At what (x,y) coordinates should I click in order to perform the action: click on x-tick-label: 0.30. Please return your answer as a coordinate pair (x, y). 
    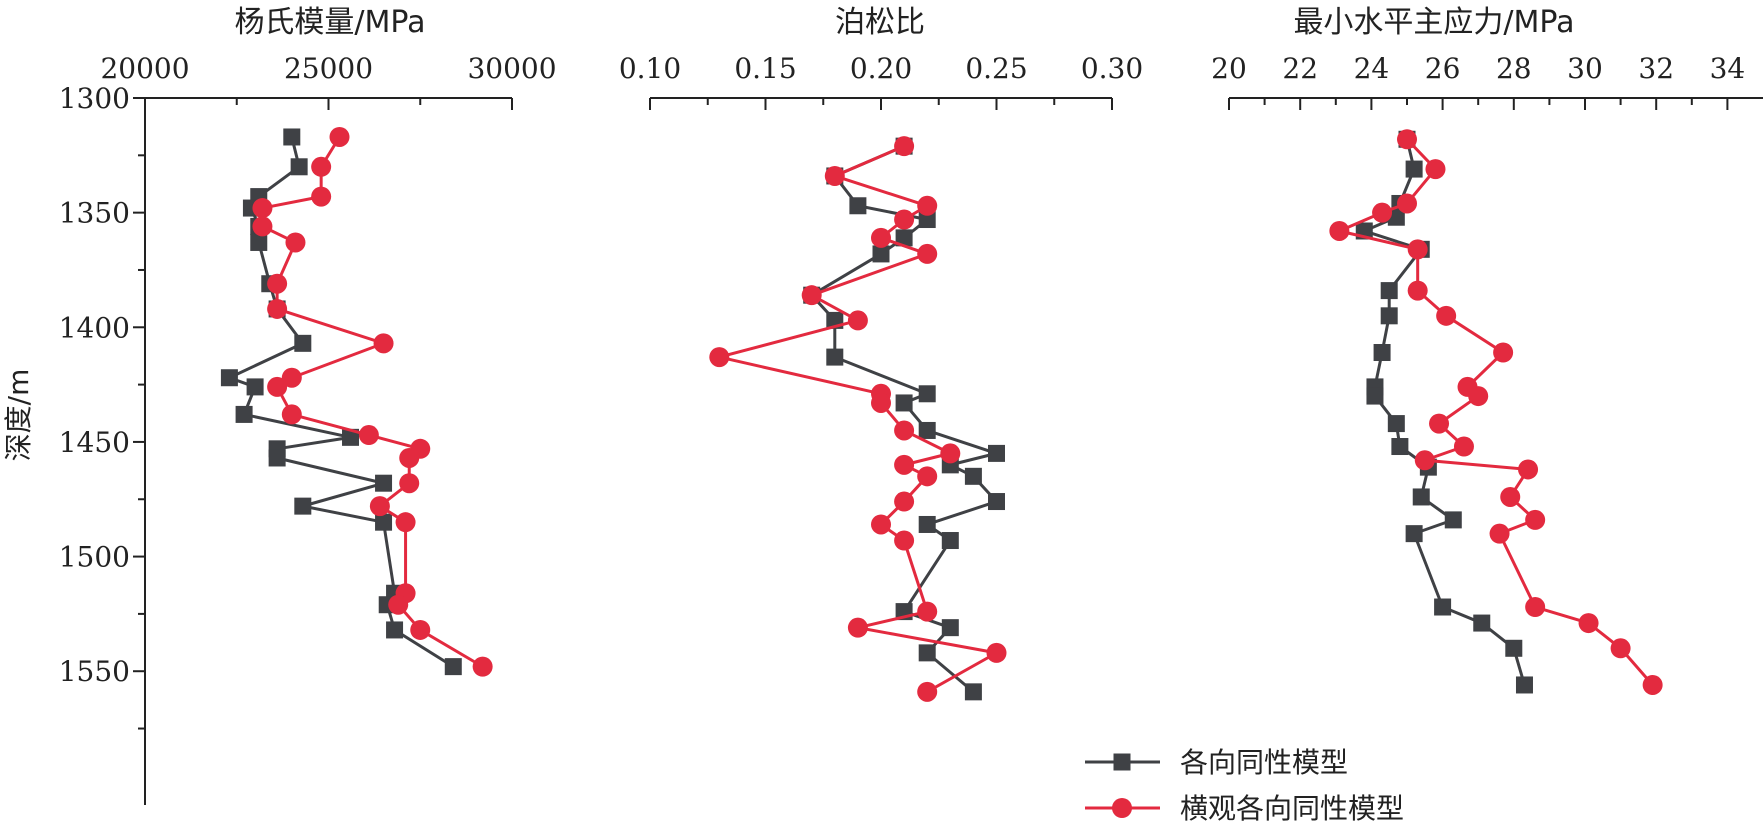
    Looking at the image, I should click on (1112, 68).